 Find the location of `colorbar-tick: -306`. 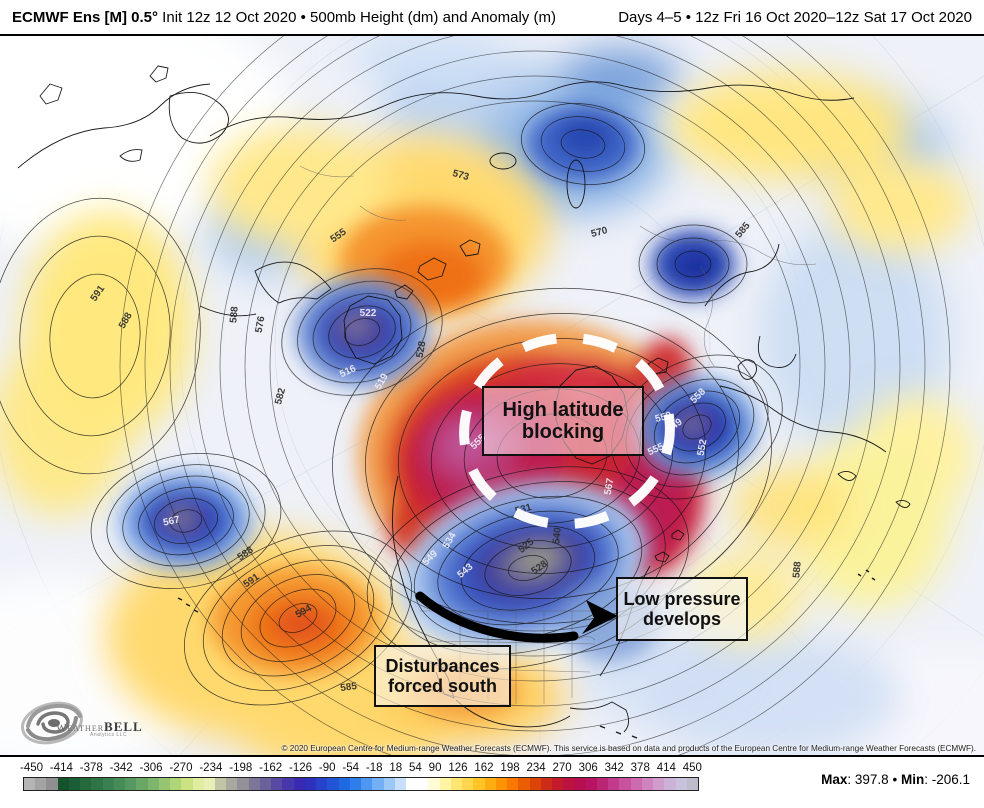

colorbar-tick: -306 is located at coordinates (151, 768).